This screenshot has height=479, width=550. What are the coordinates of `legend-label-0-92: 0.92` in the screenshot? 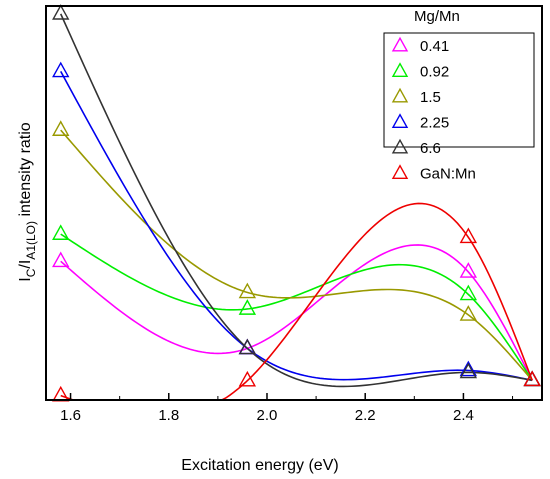 It's located at (434, 72).